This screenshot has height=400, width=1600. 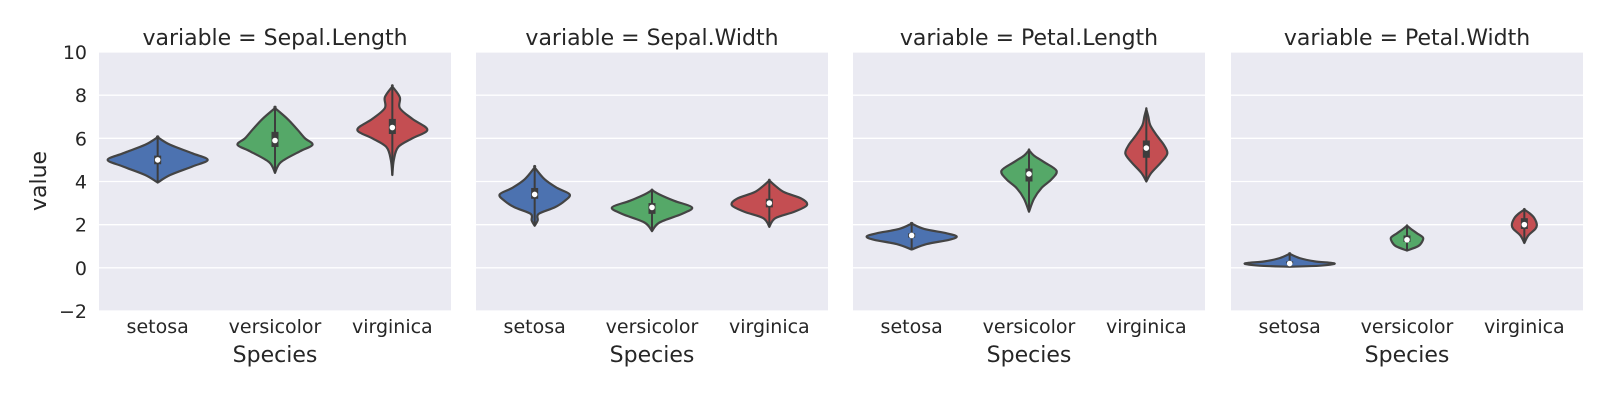 What do you see at coordinates (274, 38) in the screenshot?
I see `panel-title: variable = Sepal.Length` at bounding box center [274, 38].